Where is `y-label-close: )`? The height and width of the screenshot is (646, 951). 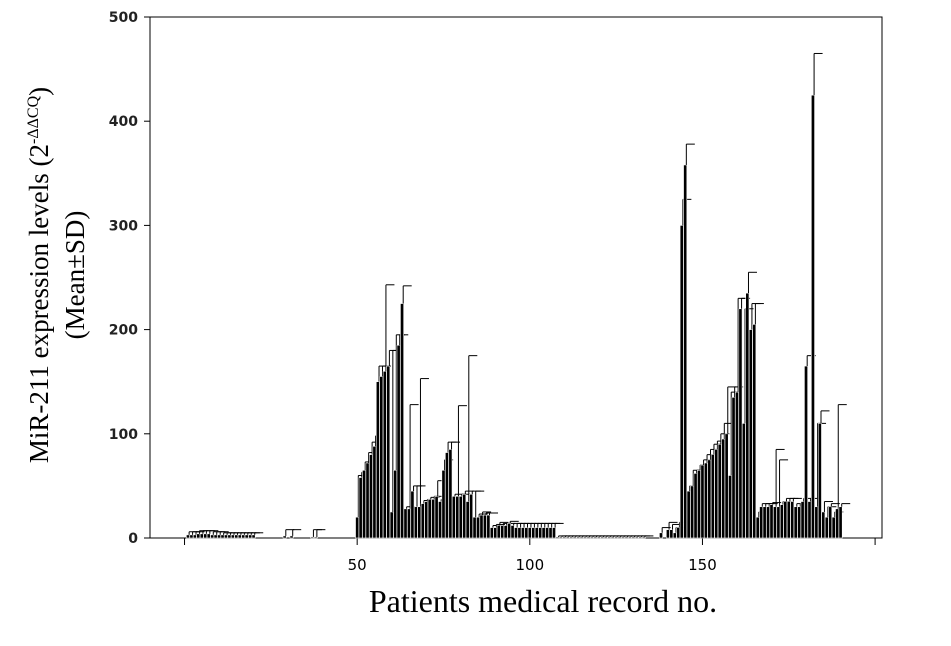 y-label-close: ) is located at coordinates (39, 91).